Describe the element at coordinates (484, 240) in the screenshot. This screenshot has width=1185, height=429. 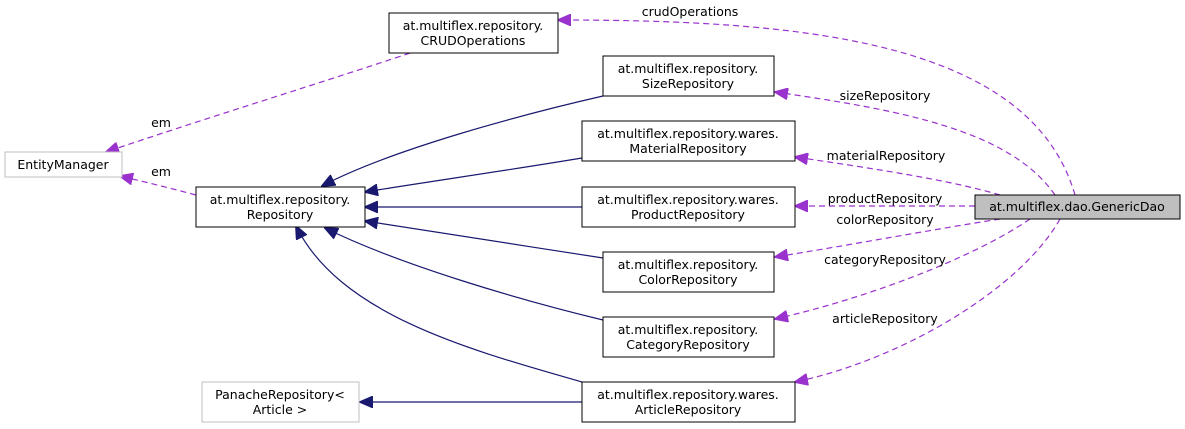
I see `edge-color-inherits-repository` at that location.